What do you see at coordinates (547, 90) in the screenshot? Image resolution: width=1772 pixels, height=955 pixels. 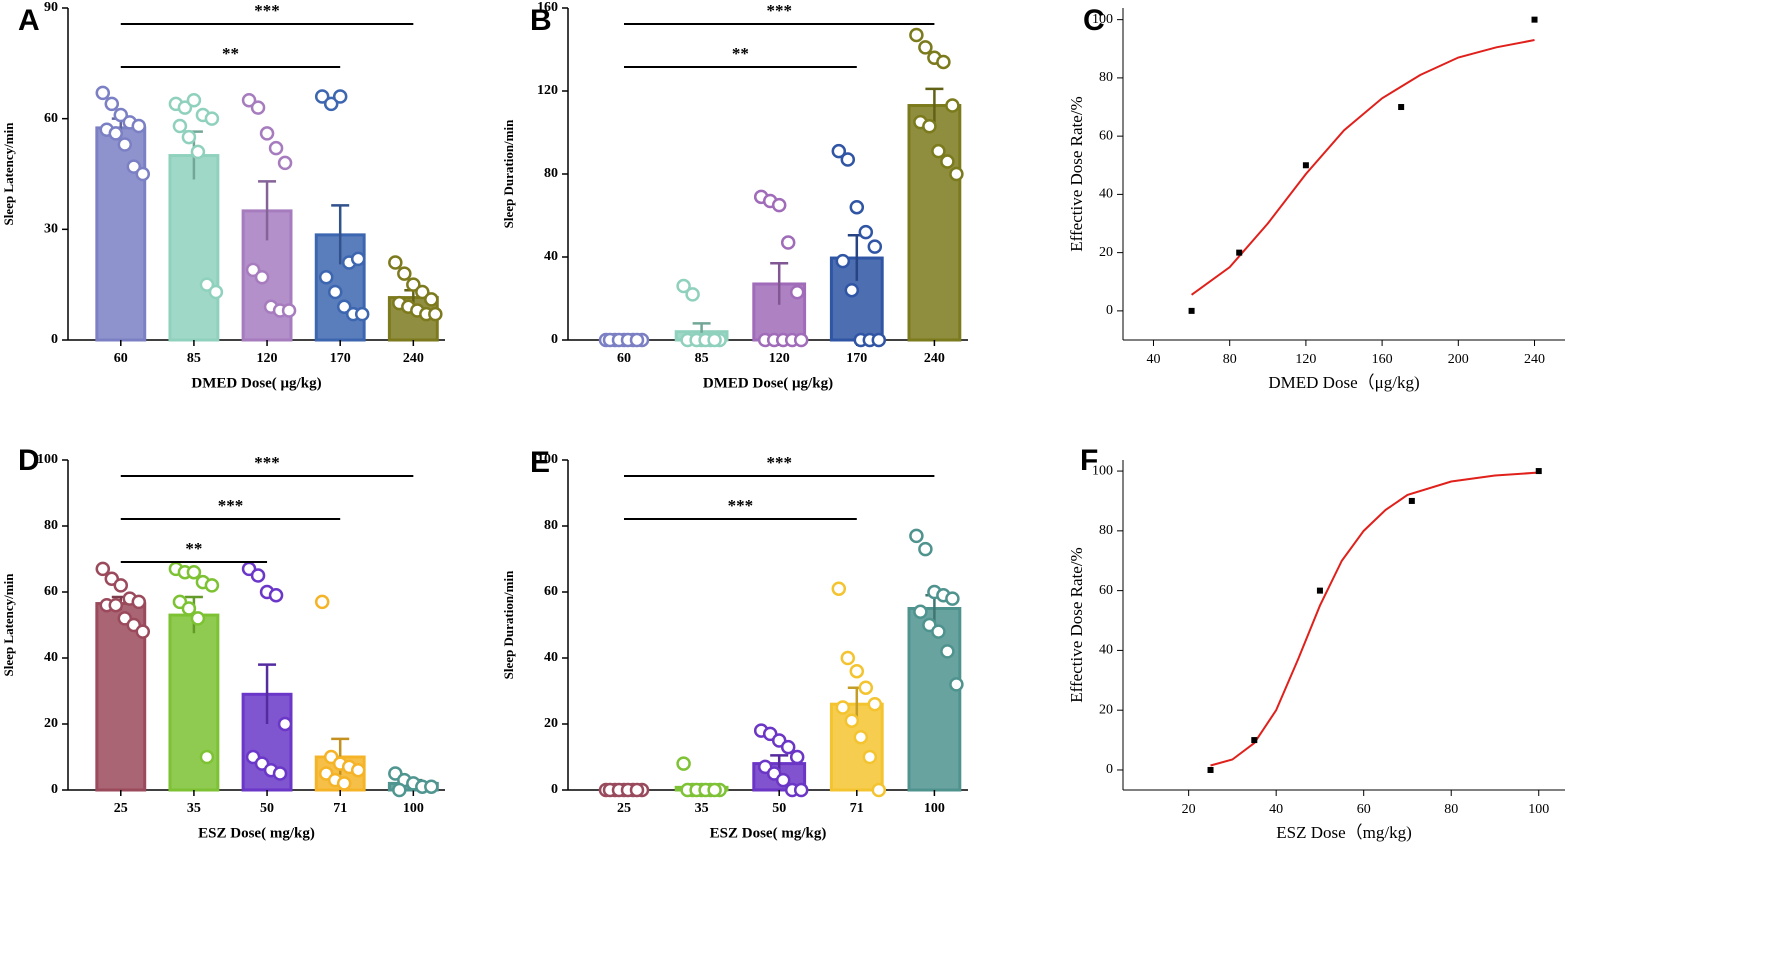 I see `y-tick-label: 120` at bounding box center [547, 90].